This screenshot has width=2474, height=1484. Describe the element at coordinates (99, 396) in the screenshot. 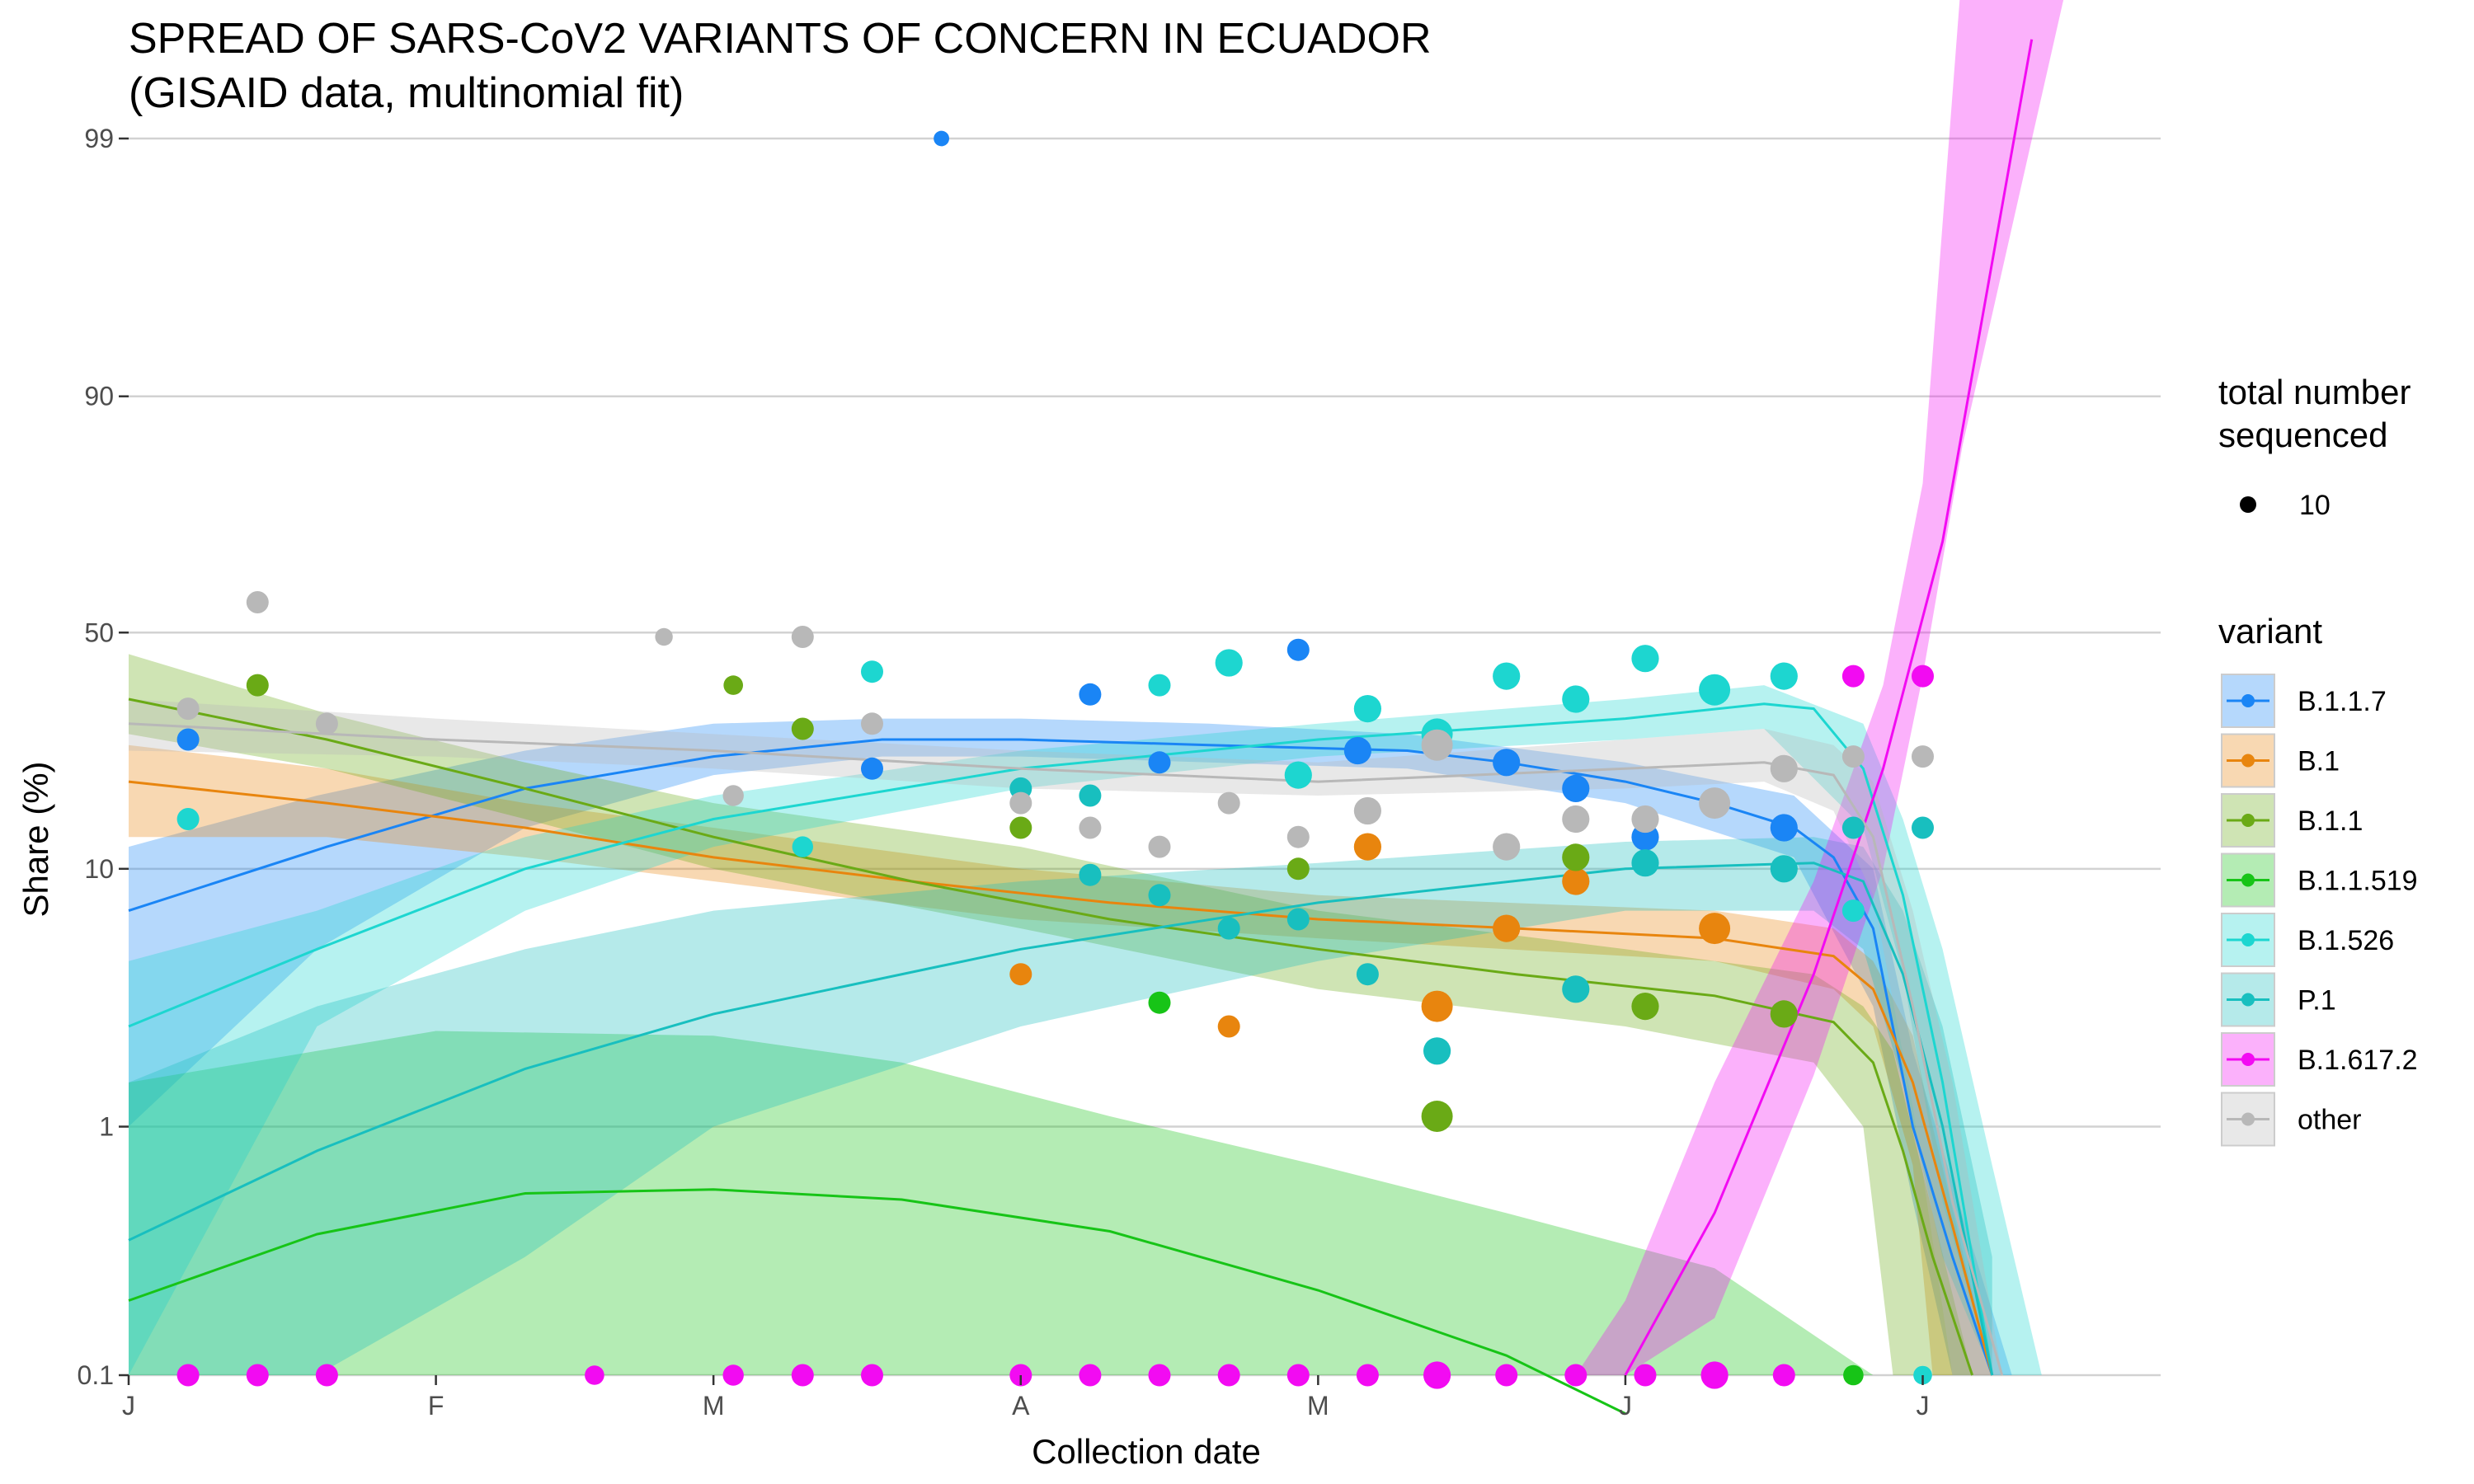

I see `y-tick-label: 90` at that location.